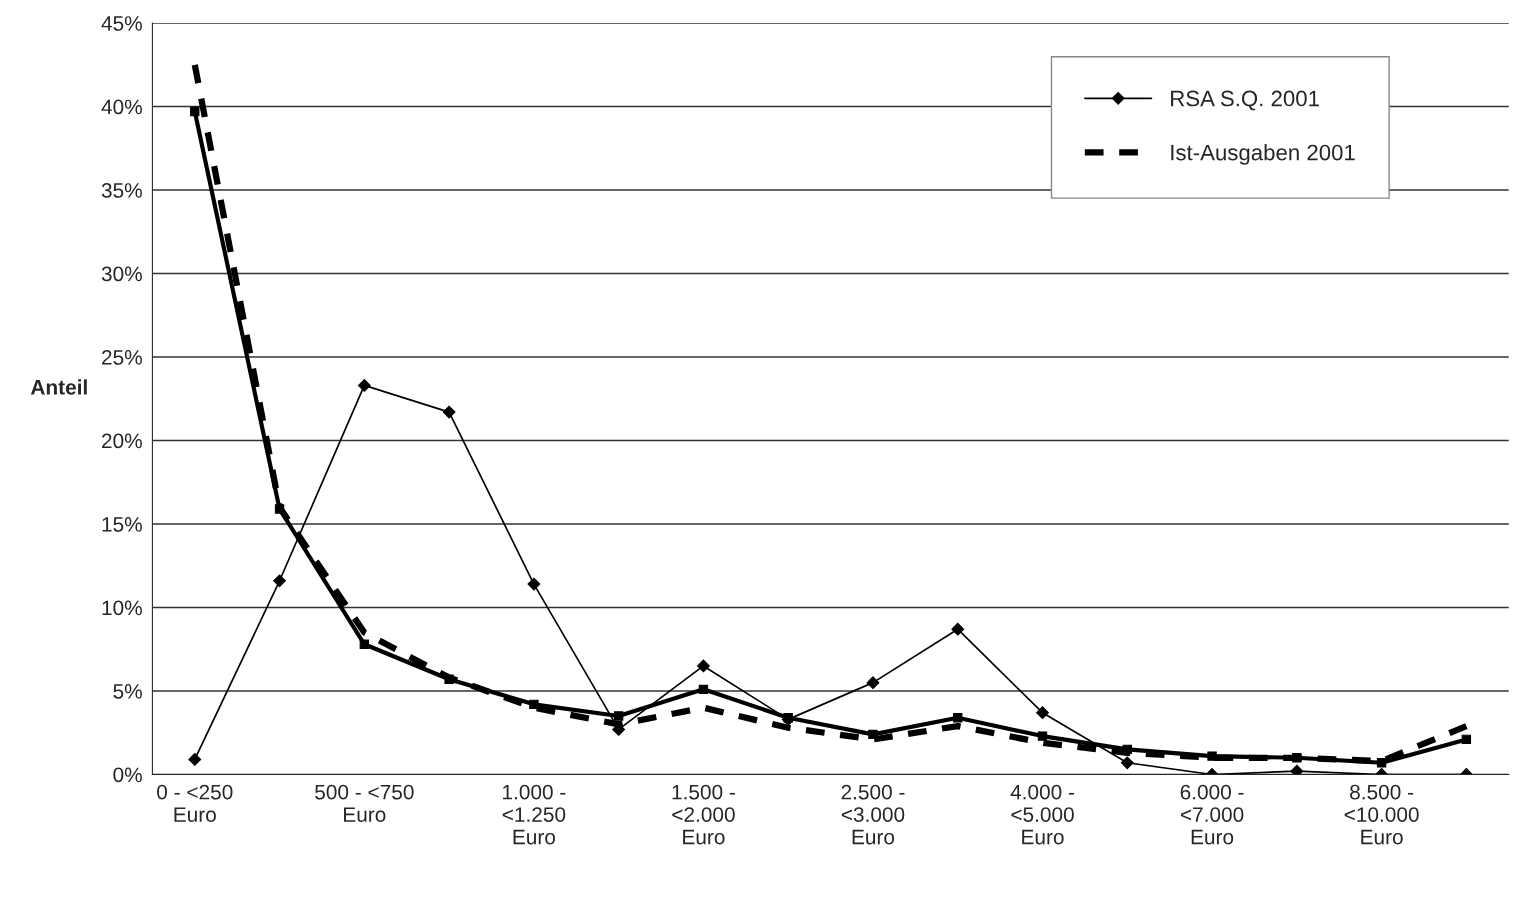 This screenshot has width=1524, height=922. I want to click on y-tick-label: 45%, so click(121, 23).